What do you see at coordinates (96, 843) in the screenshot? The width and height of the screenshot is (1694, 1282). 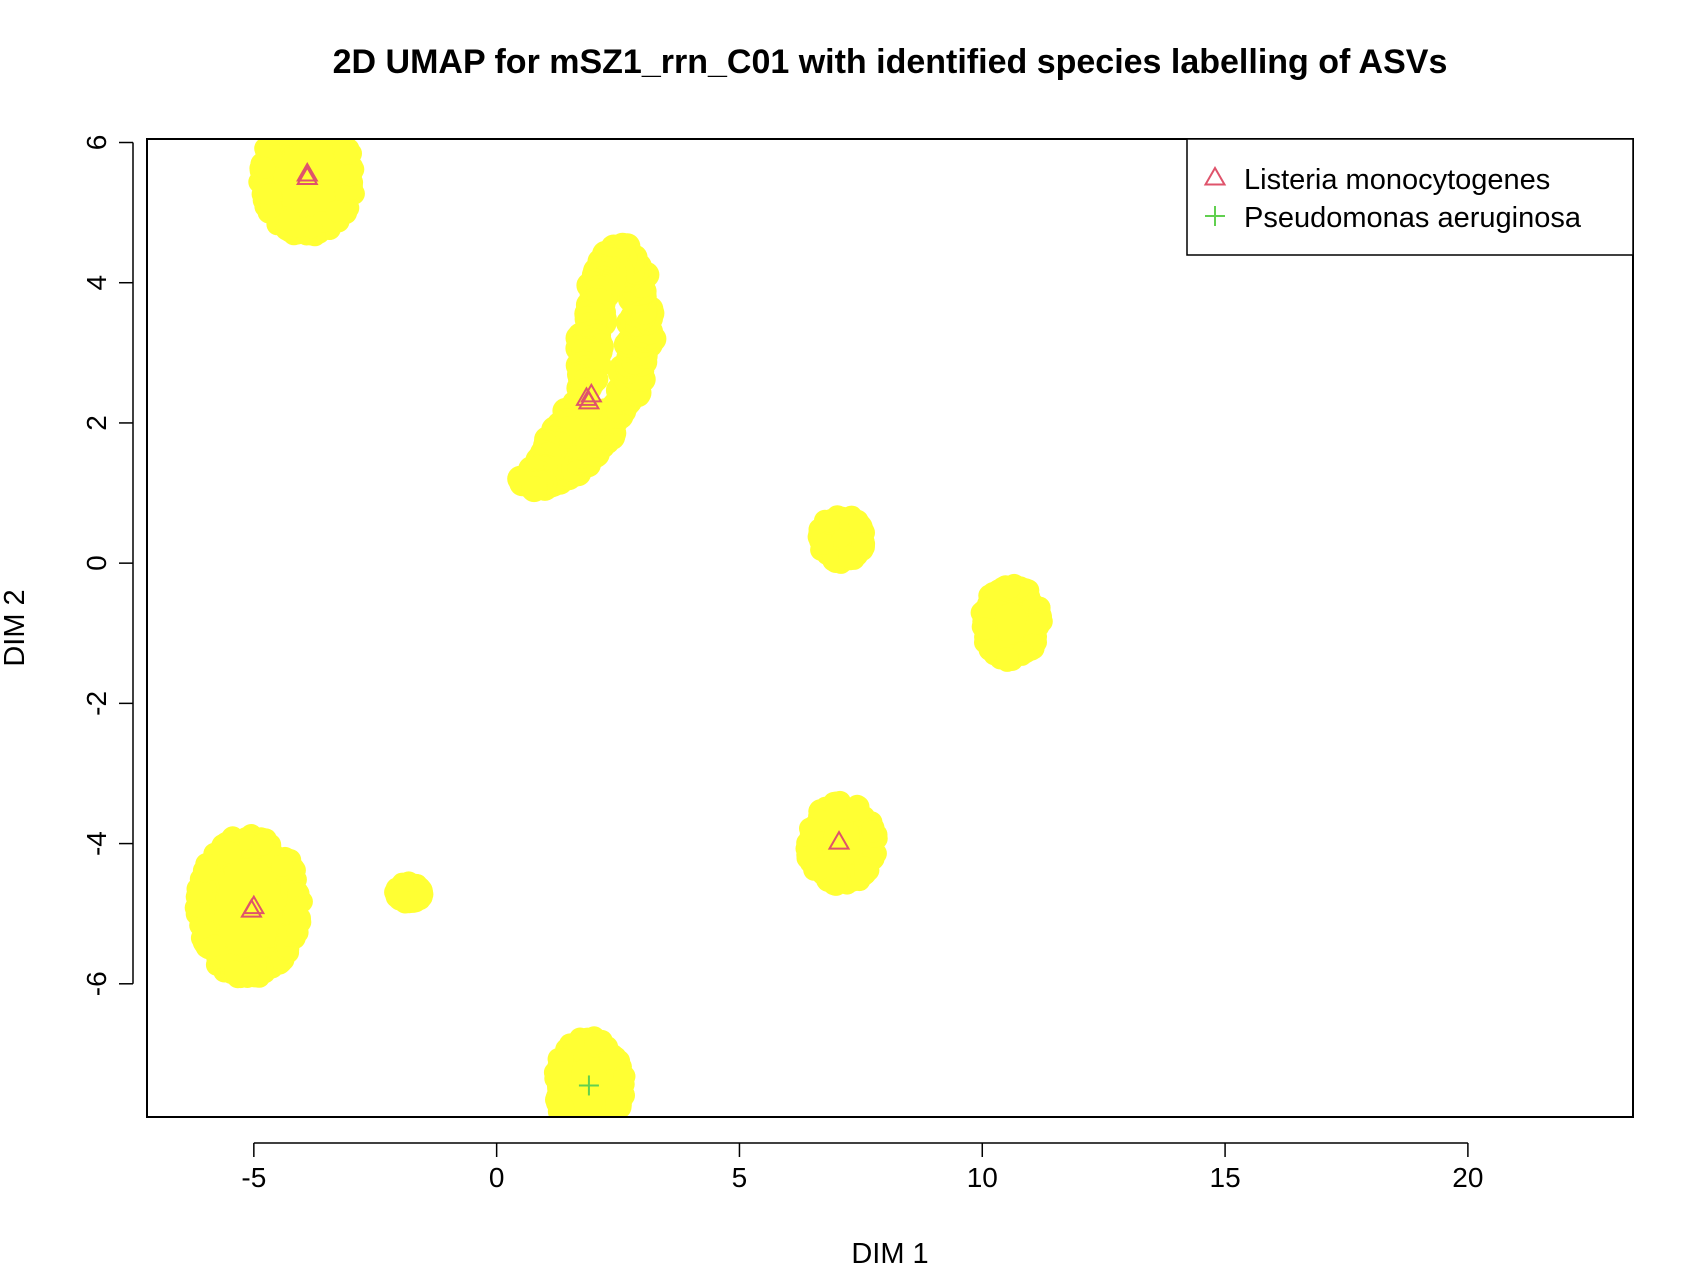 I see `y-tick-label: -4` at bounding box center [96, 843].